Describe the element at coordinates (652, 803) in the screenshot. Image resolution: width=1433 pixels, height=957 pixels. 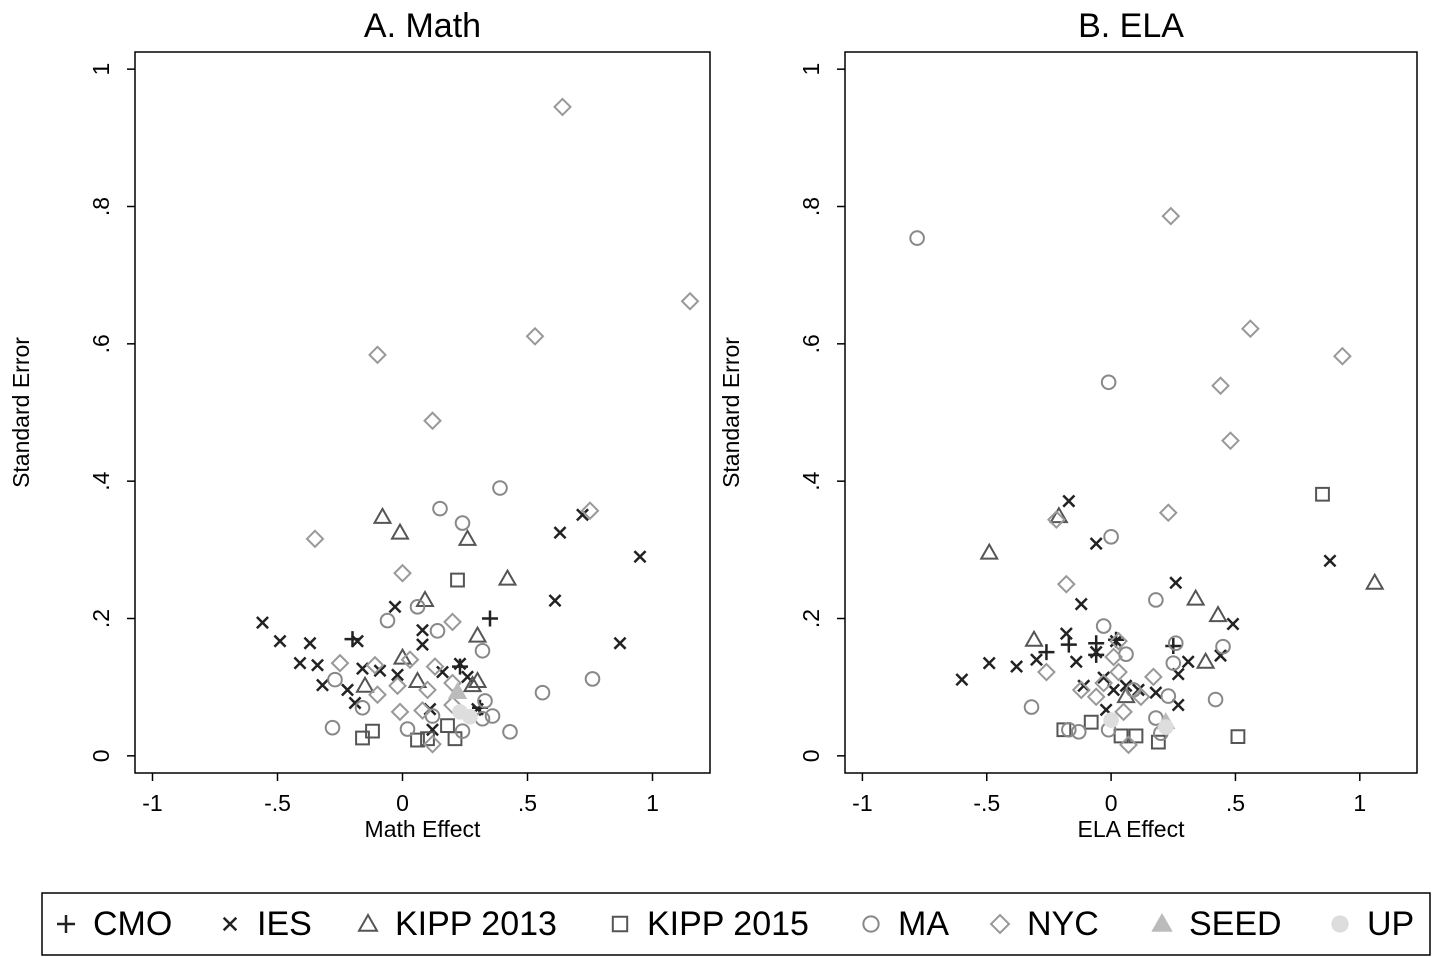
I see `x-tick-label: 1` at that location.